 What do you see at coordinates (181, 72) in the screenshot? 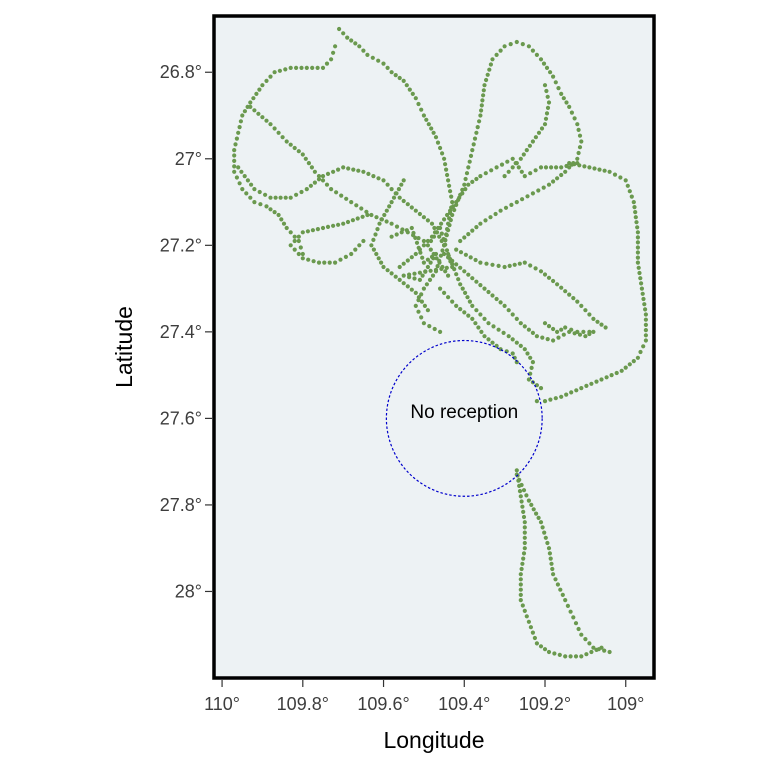
I see `y-tick-label-0: 26.8°` at bounding box center [181, 72].